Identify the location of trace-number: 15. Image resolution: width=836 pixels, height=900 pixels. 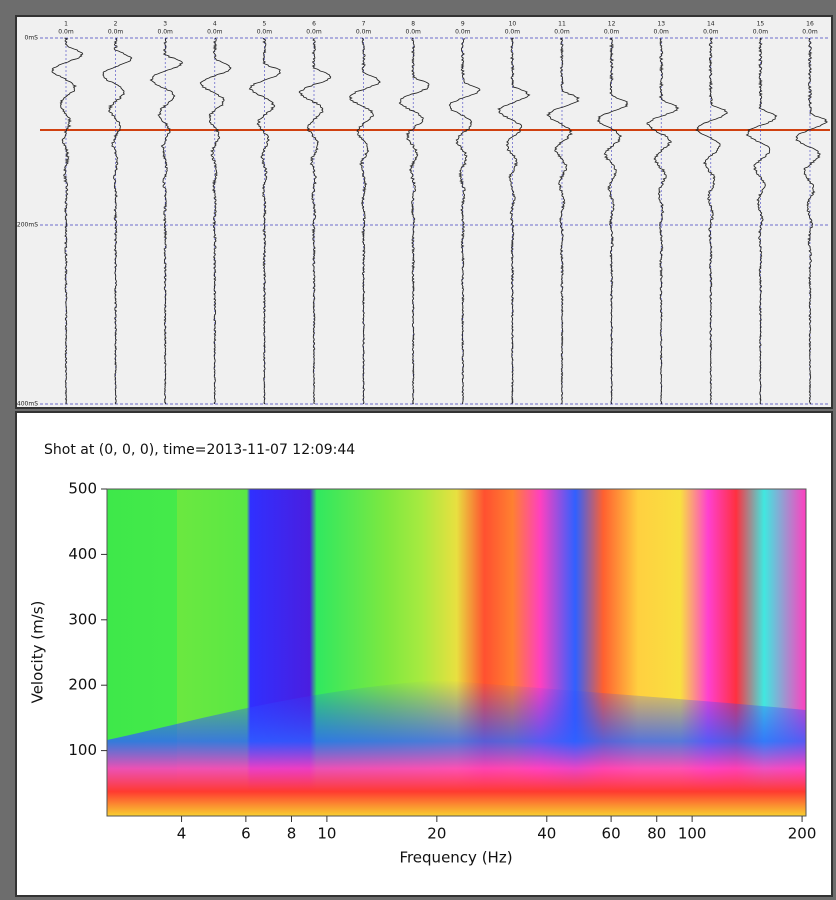
(761, 24).